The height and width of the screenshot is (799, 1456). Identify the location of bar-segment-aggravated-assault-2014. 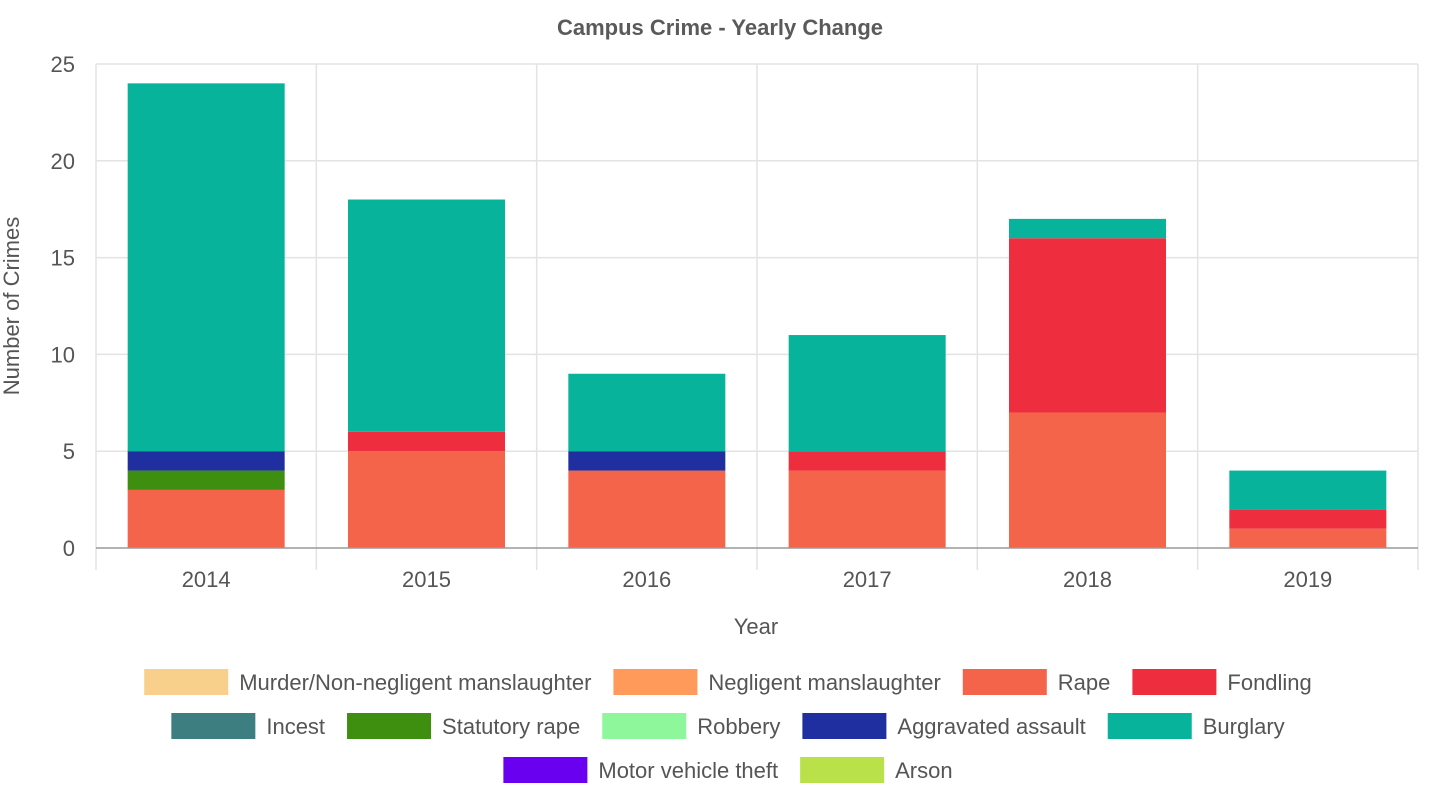
(206, 461).